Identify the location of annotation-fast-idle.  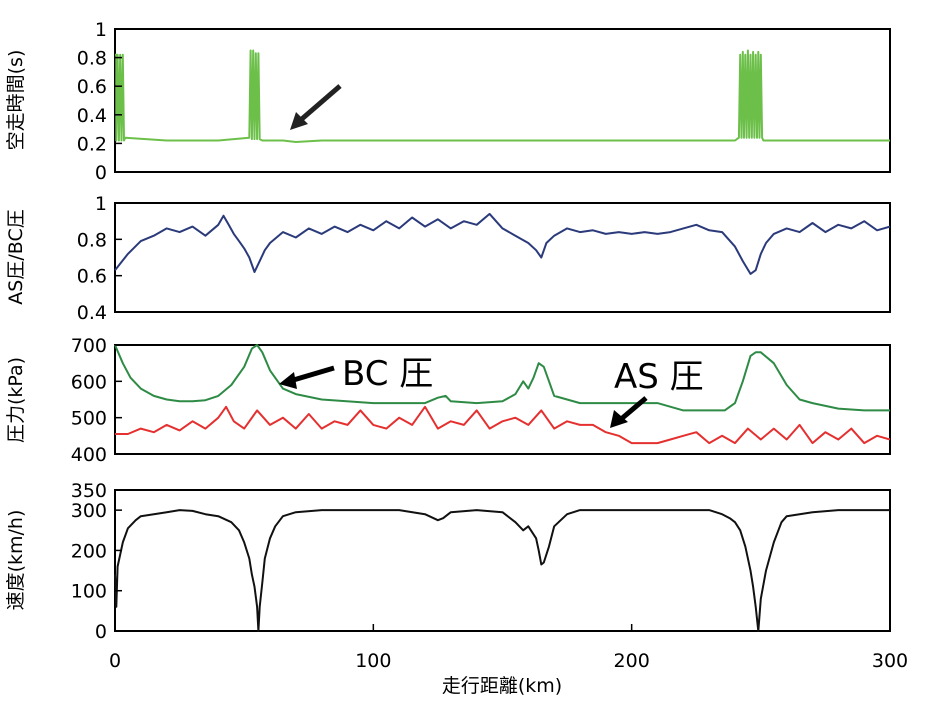
(316, 107).